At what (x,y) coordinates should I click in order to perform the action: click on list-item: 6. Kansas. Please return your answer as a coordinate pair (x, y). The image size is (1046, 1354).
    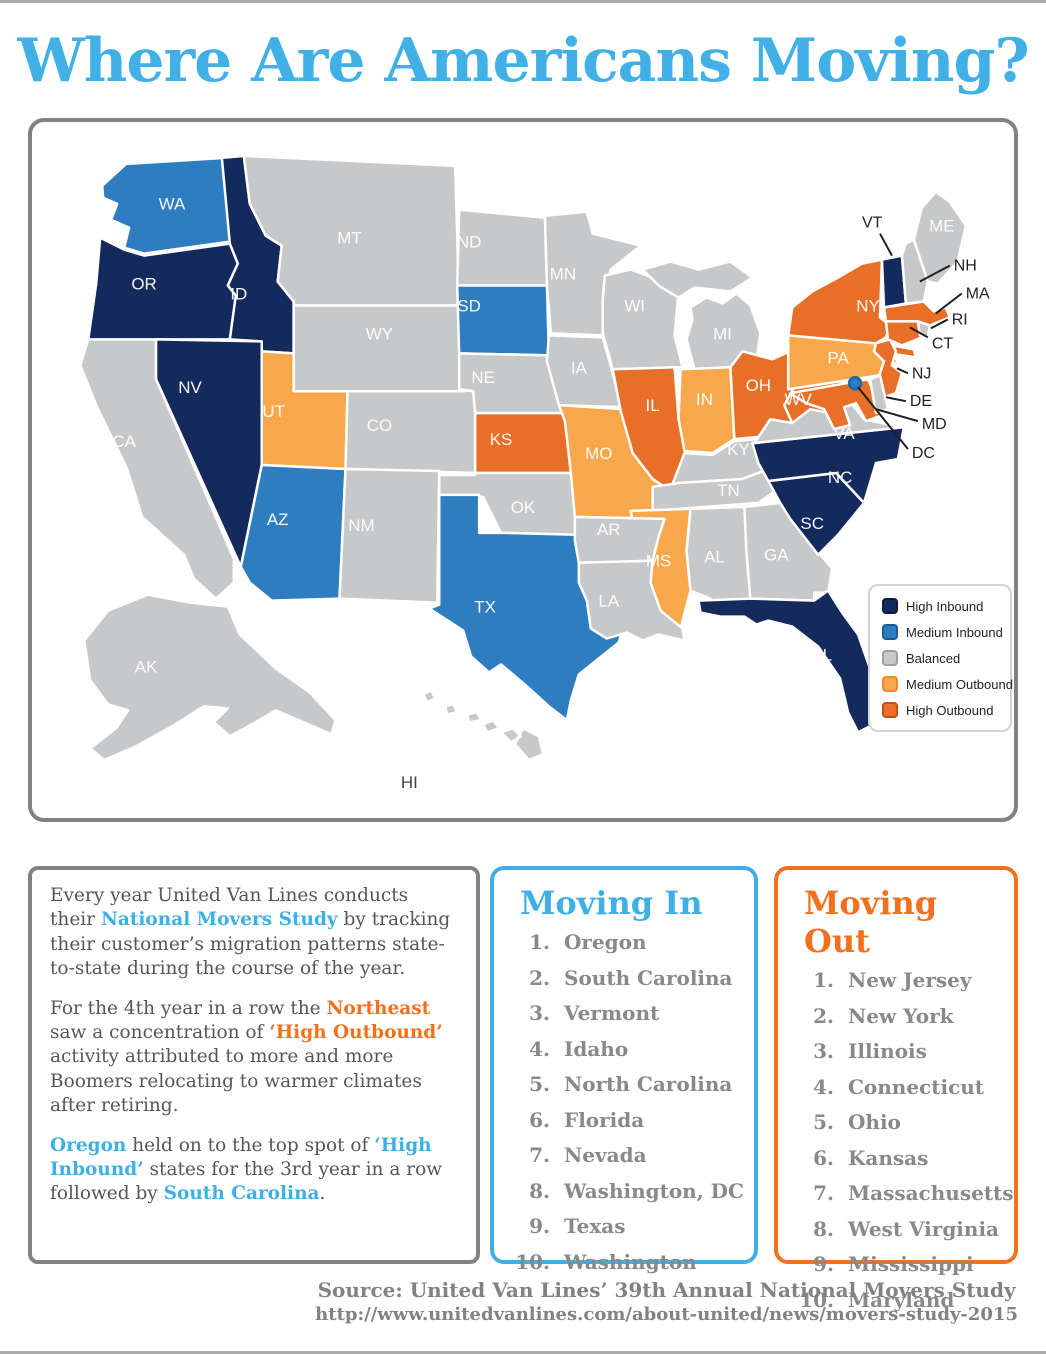
    Looking at the image, I should click on (871, 1157).